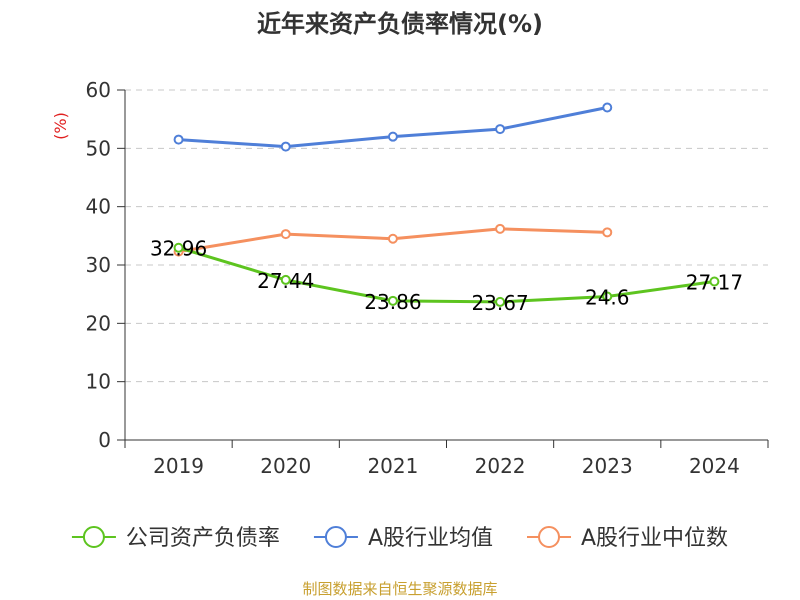 The height and width of the screenshot is (600, 800). I want to click on data-label: 27.17, so click(714, 283).